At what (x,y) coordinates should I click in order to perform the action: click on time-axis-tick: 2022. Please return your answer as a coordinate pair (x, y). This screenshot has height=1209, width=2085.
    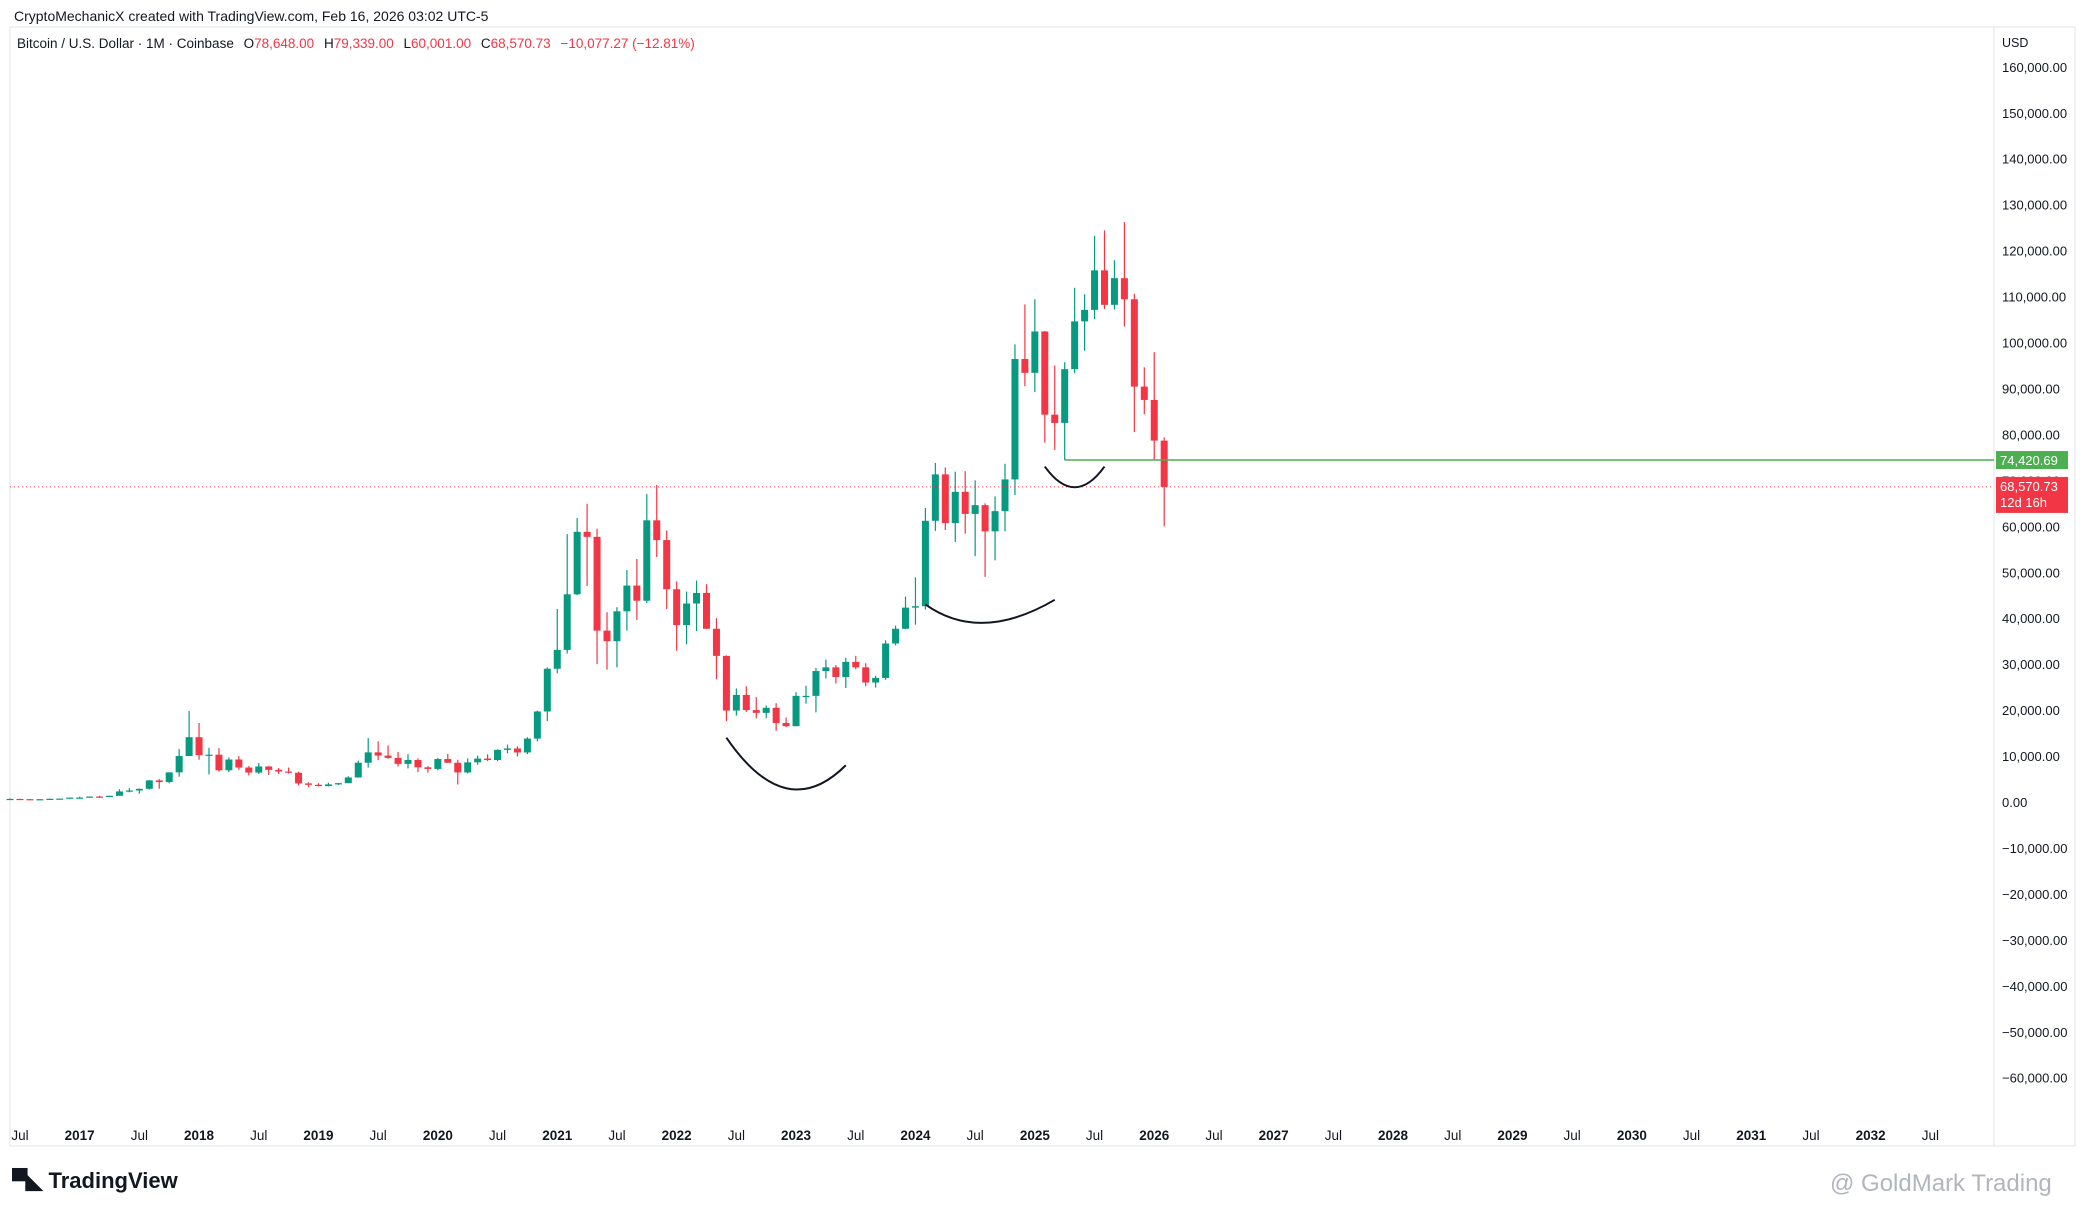
    Looking at the image, I should click on (677, 1135).